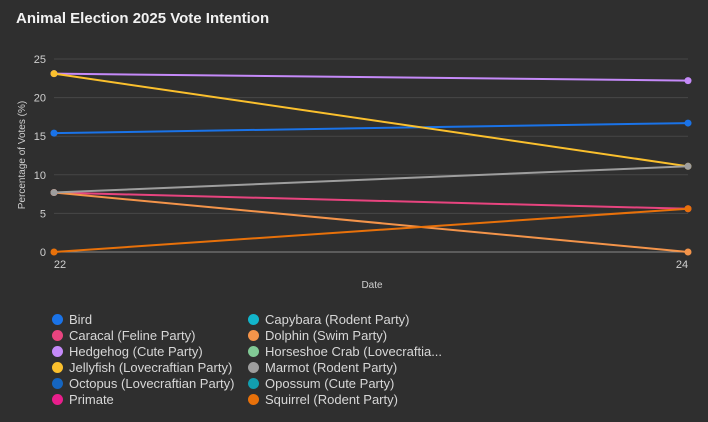 Image resolution: width=708 pixels, height=422 pixels. I want to click on legend-label: Bird, so click(81, 319).